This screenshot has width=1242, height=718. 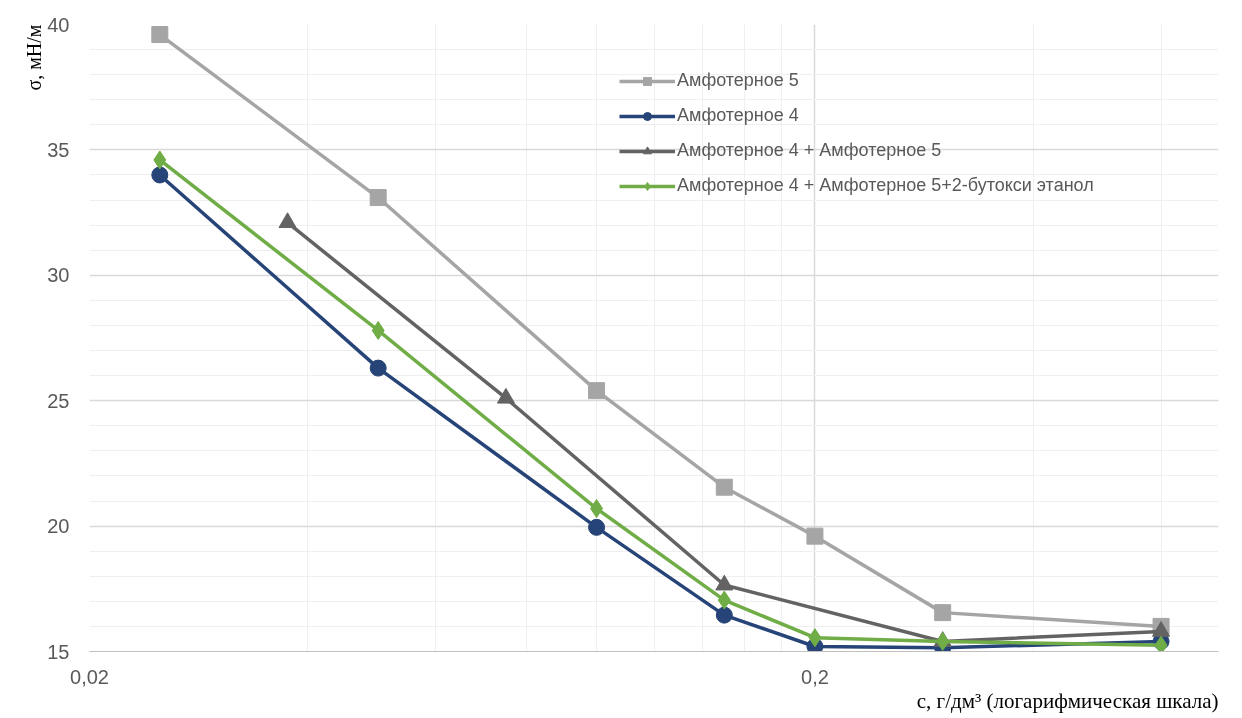 What do you see at coordinates (738, 80) in the screenshot?
I see `legend-label: Амфотерное 5` at bounding box center [738, 80].